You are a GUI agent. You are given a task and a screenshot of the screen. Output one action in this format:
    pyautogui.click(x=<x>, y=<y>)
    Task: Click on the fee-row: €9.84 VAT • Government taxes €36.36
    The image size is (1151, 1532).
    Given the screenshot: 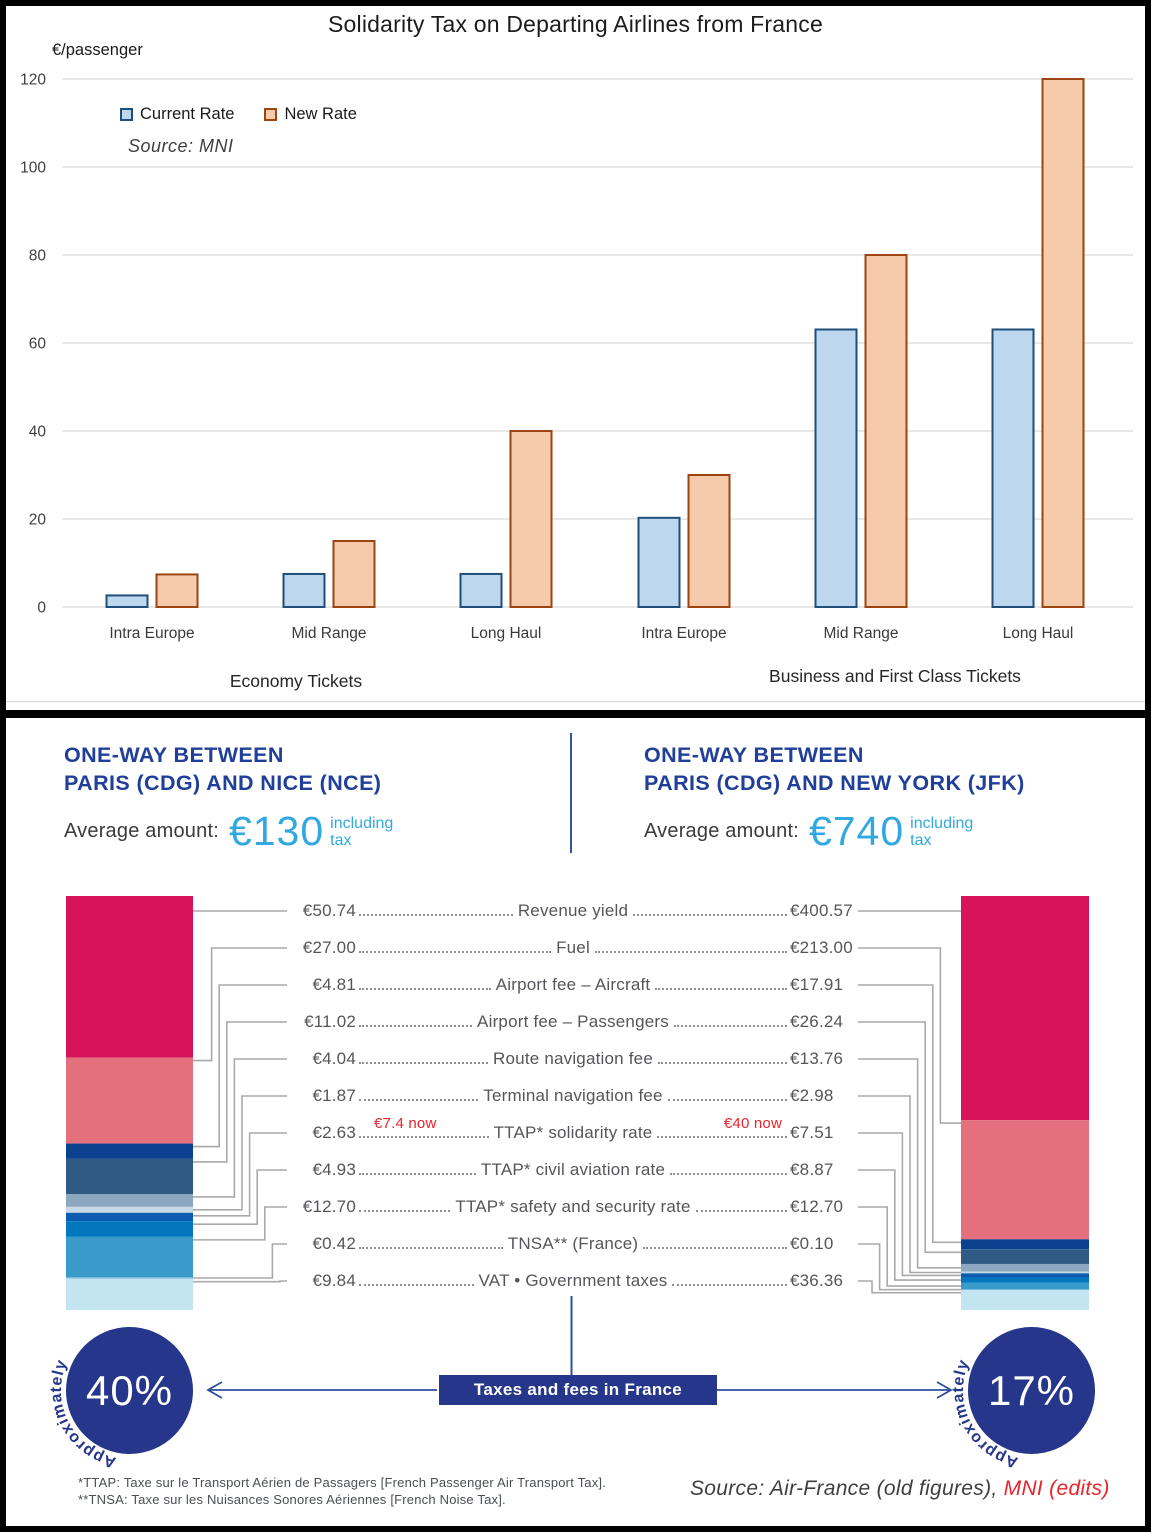 What is the action you would take?
    pyautogui.click(x=573, y=1281)
    